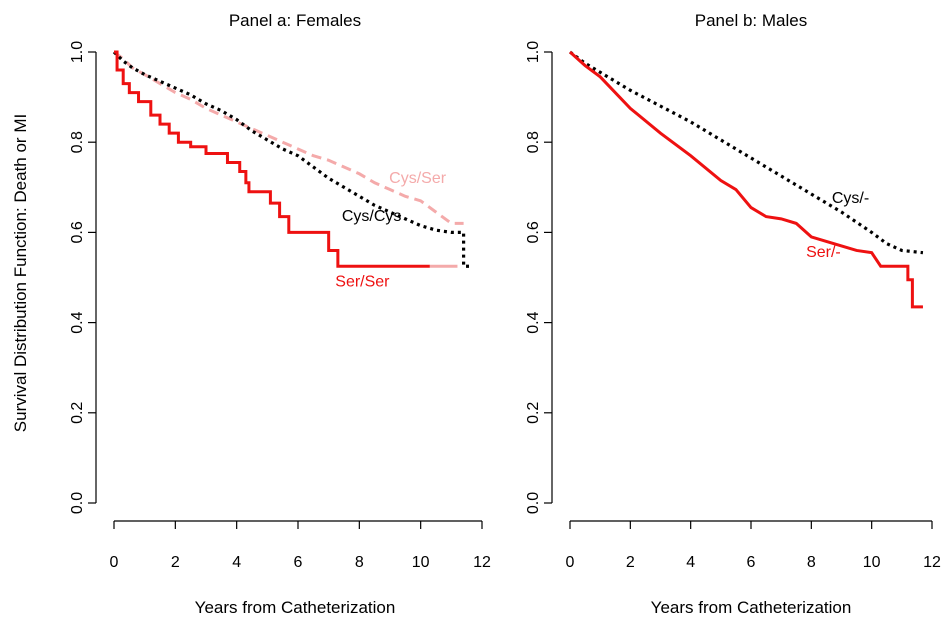 Image resolution: width=946 pixels, height=617 pixels. I want to click on panel-a-series, so click(291, 159).